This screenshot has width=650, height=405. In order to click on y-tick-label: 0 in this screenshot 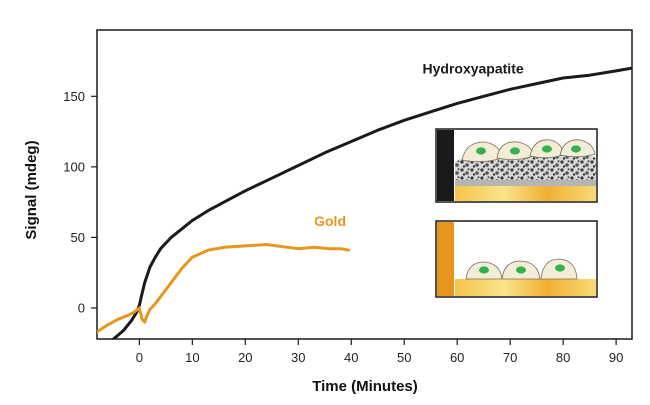, I will do `click(81, 307)`.